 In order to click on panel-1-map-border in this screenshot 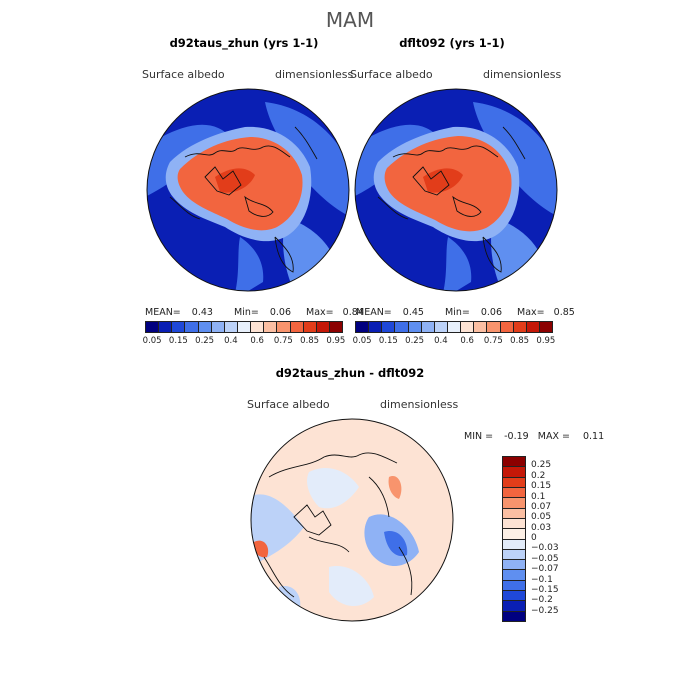, I will do `click(248, 190)`.